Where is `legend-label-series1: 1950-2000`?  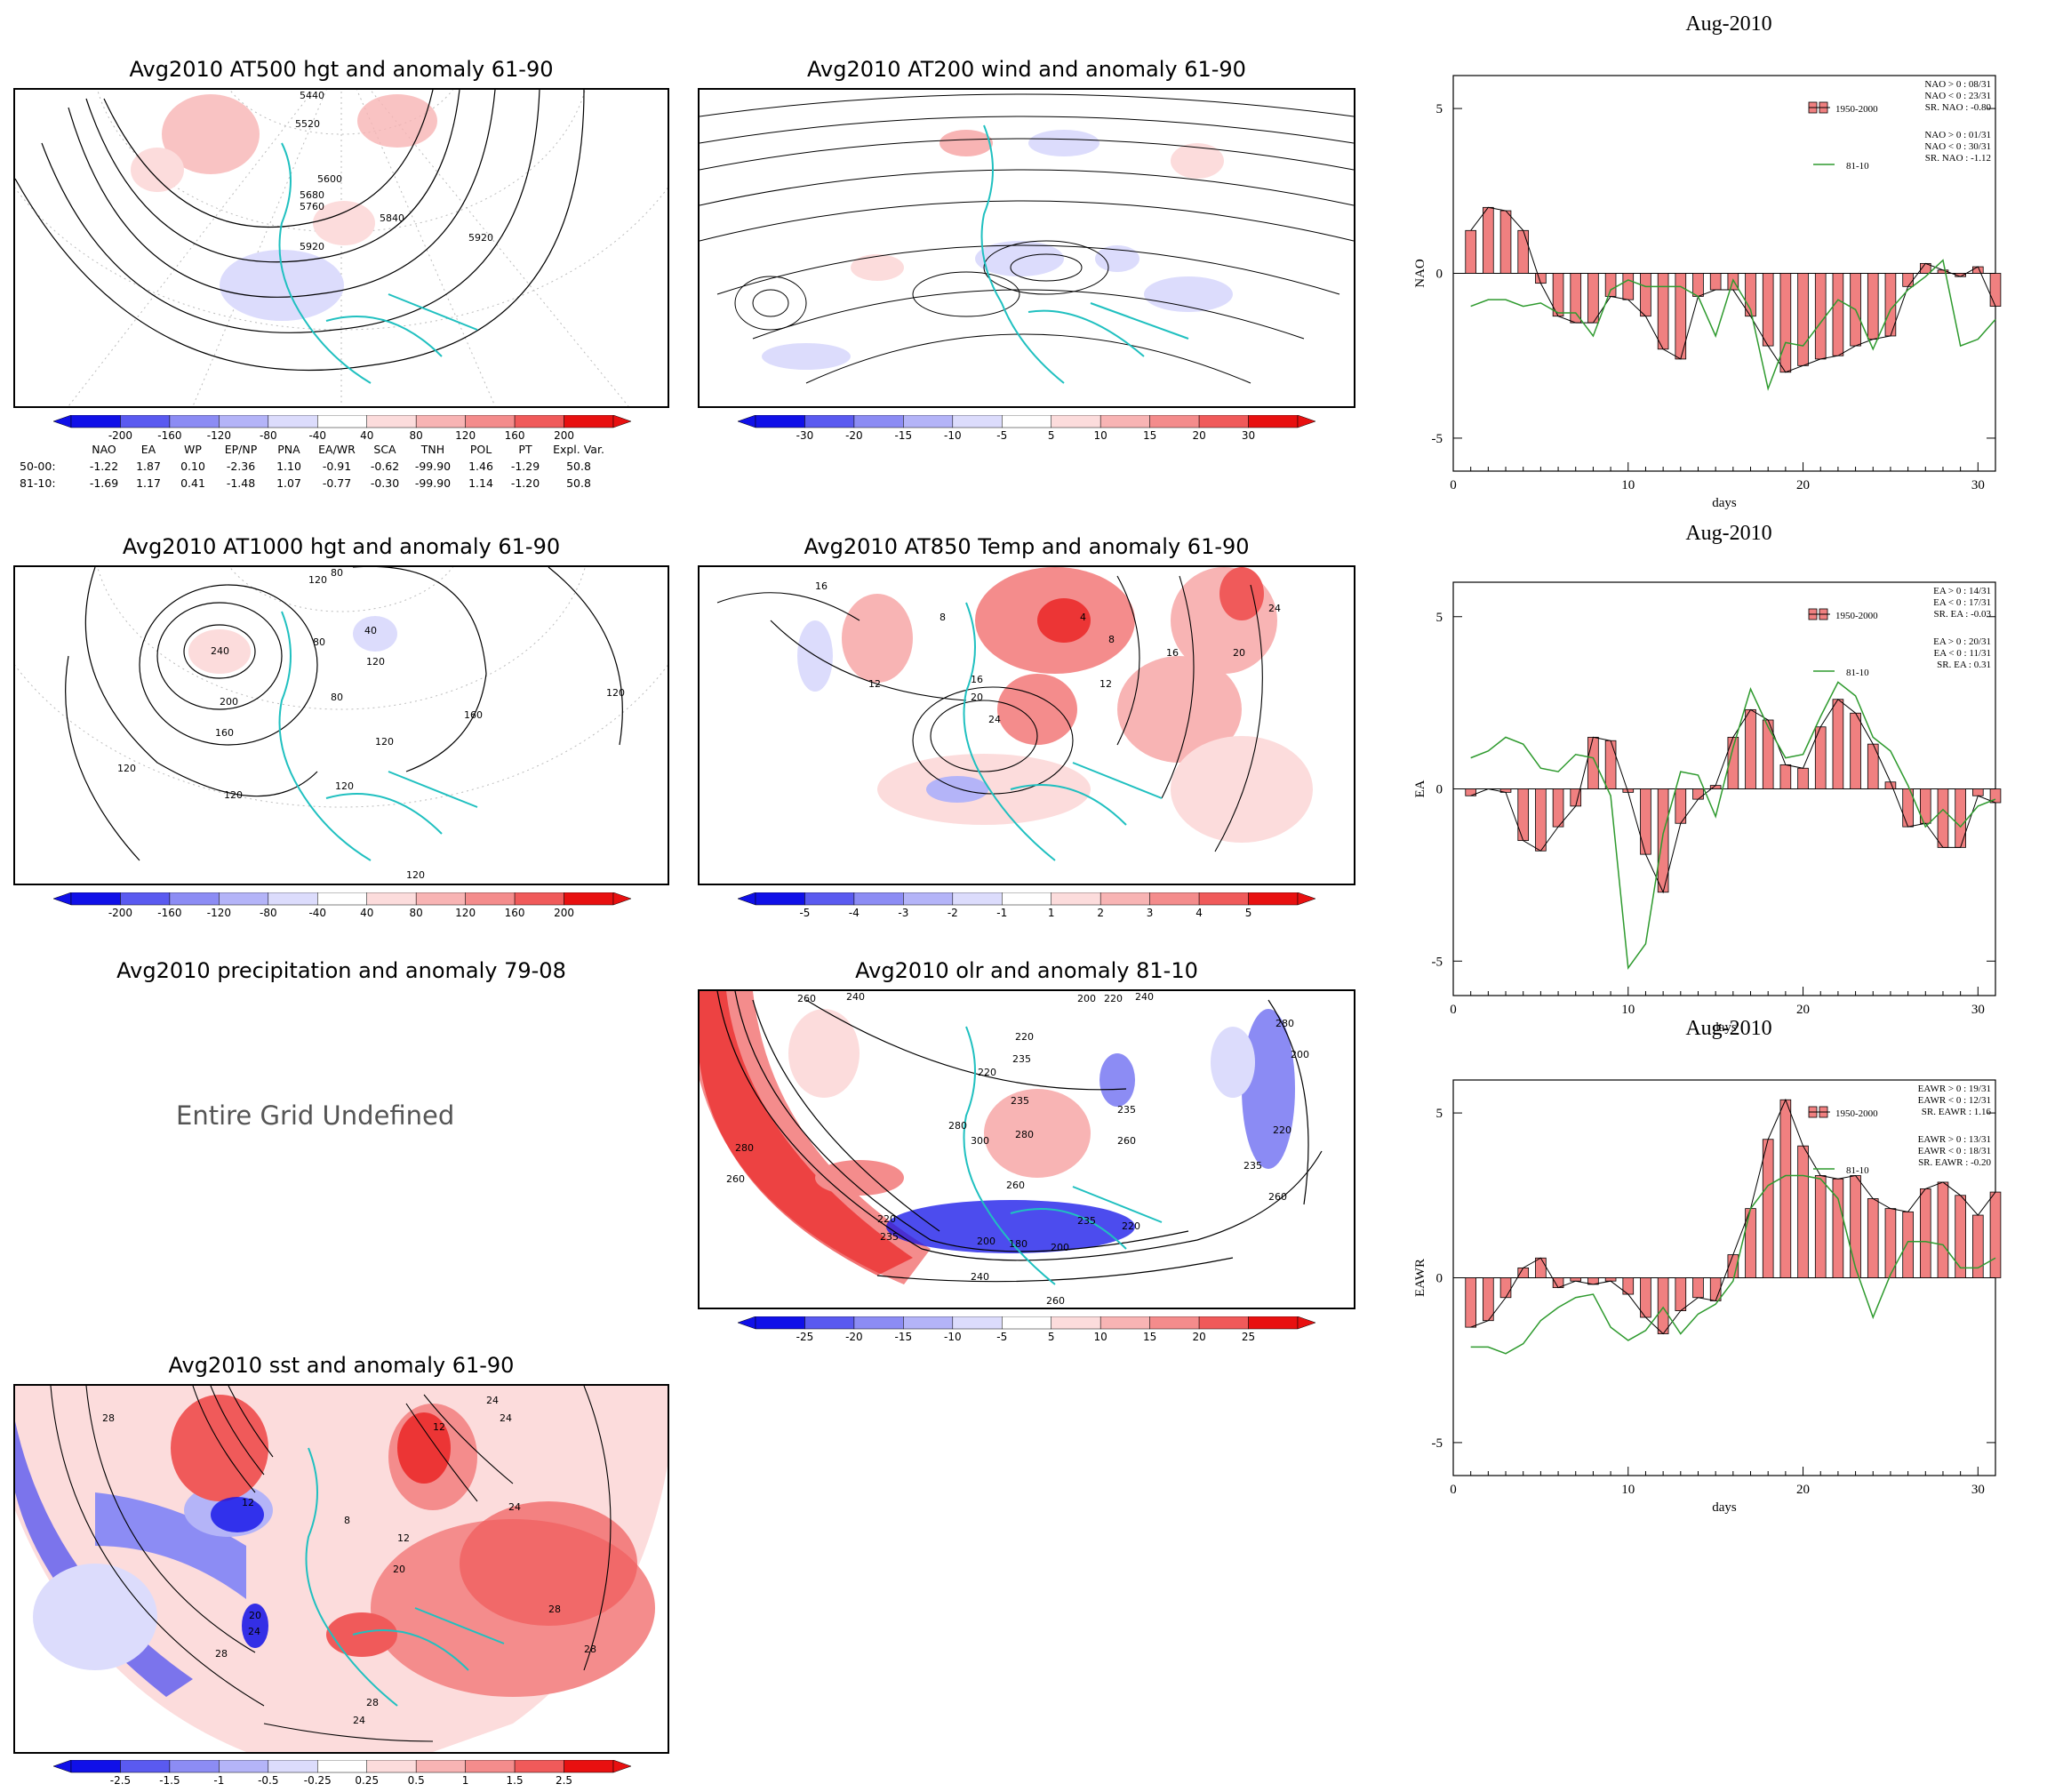 legend-label-series1: 1950-2000 is located at coordinates (1856, 616).